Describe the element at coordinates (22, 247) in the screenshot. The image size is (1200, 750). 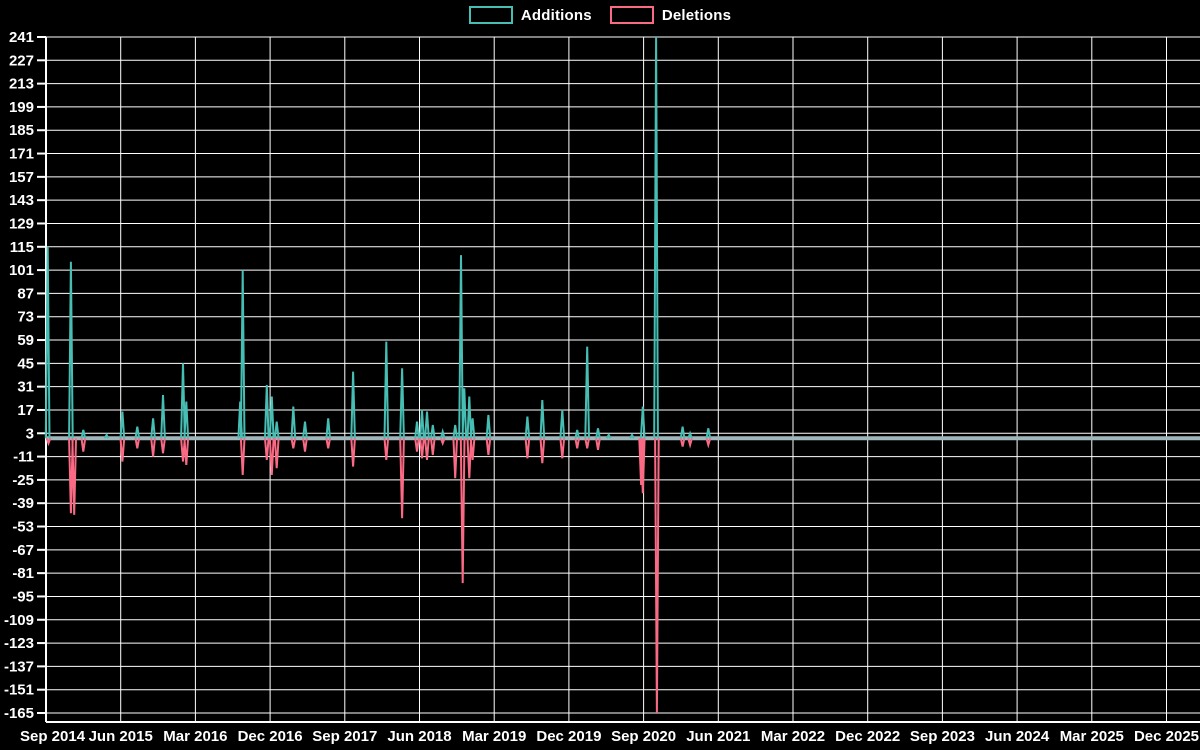
I see `y-tick-label: 115` at that location.